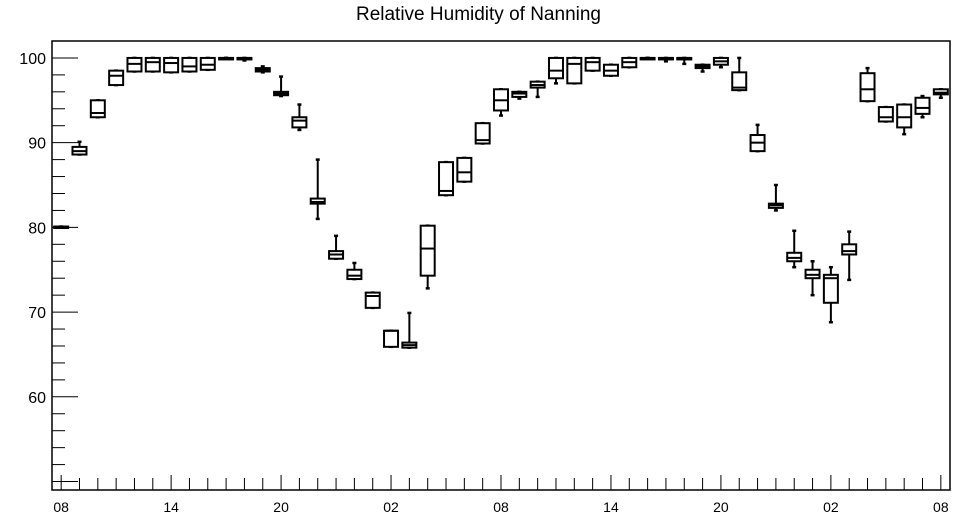 The width and height of the screenshot is (957, 520). What do you see at coordinates (37, 228) in the screenshot?
I see `y-tick-label: 80` at bounding box center [37, 228].